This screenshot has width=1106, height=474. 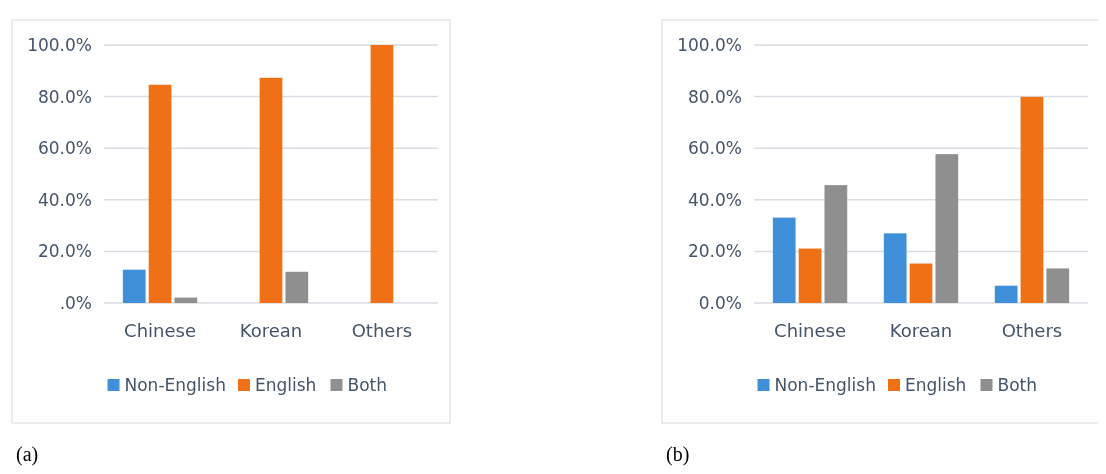 I want to click on text: (a), so click(x=27, y=454).